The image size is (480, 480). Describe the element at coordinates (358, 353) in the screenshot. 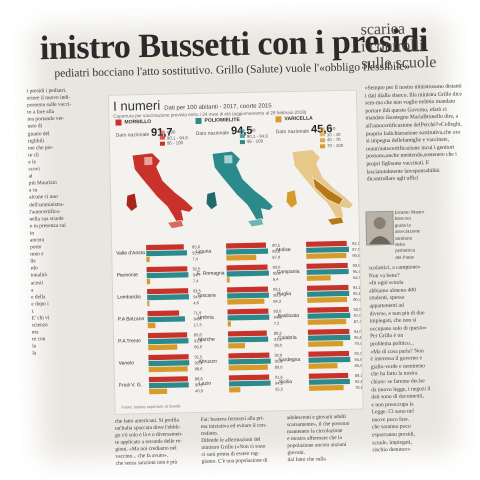

I see `bar-value-label: 92,3` at that location.